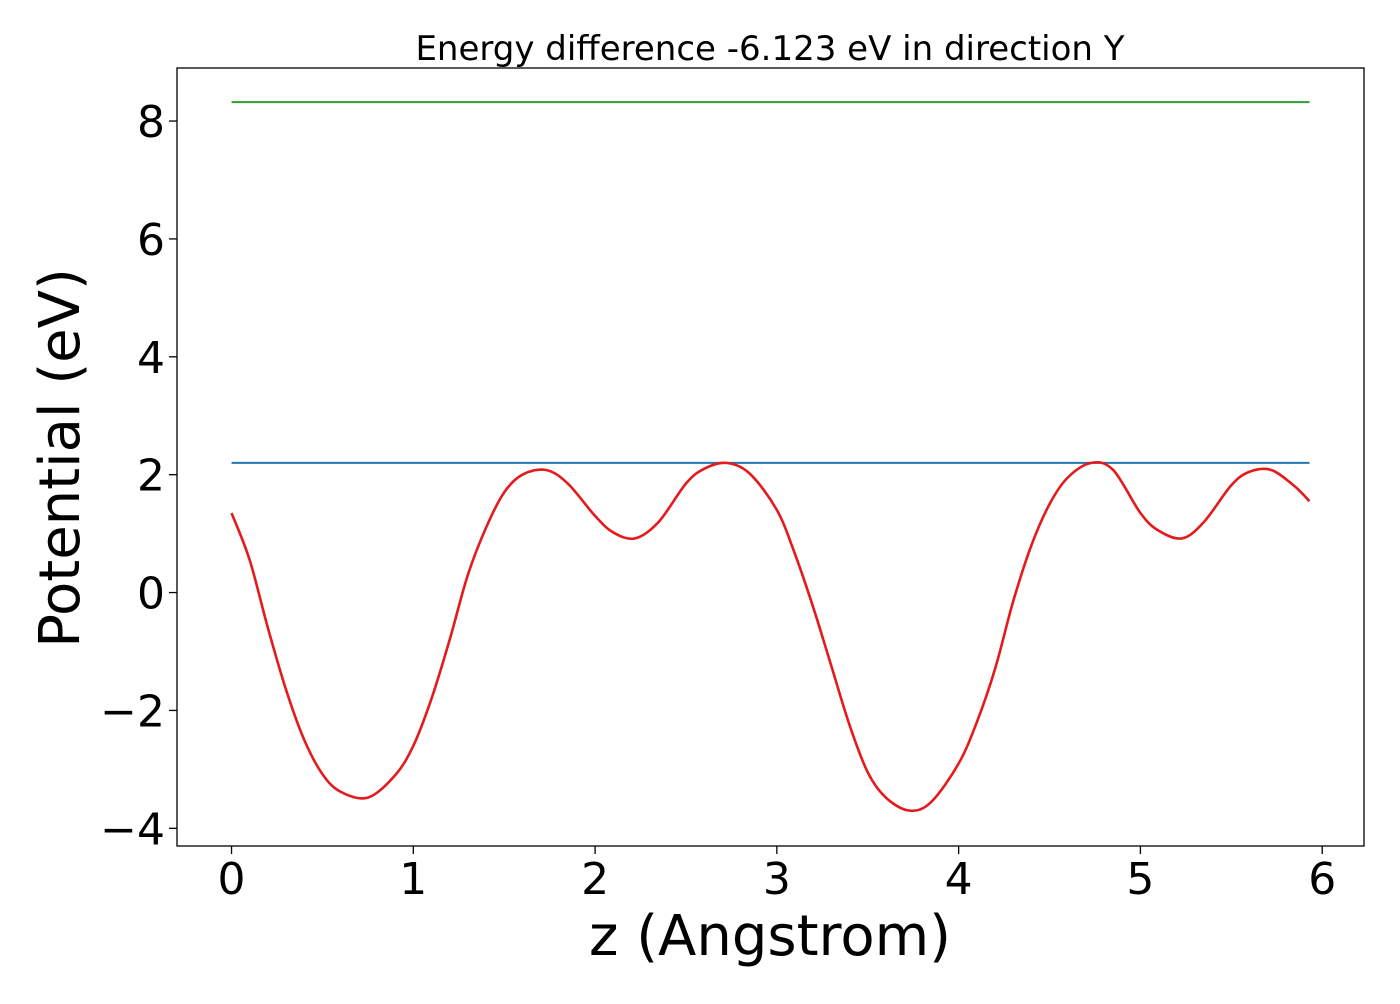 This screenshot has width=1400, height=1004. What do you see at coordinates (151, 594) in the screenshot?
I see `y-tick-label-2: 0` at bounding box center [151, 594].